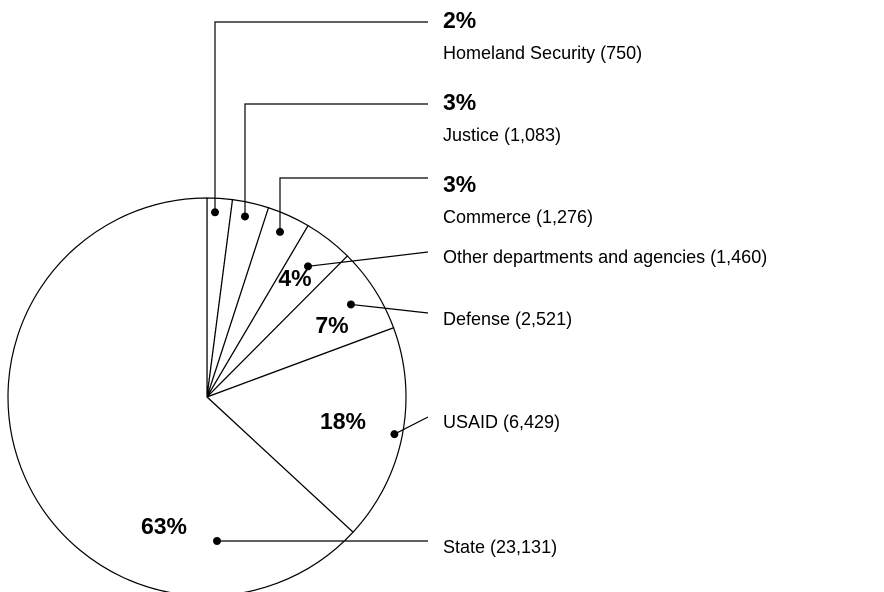 This screenshot has width=884, height=592. I want to click on percent-label-commerce: 3%, so click(459, 184).